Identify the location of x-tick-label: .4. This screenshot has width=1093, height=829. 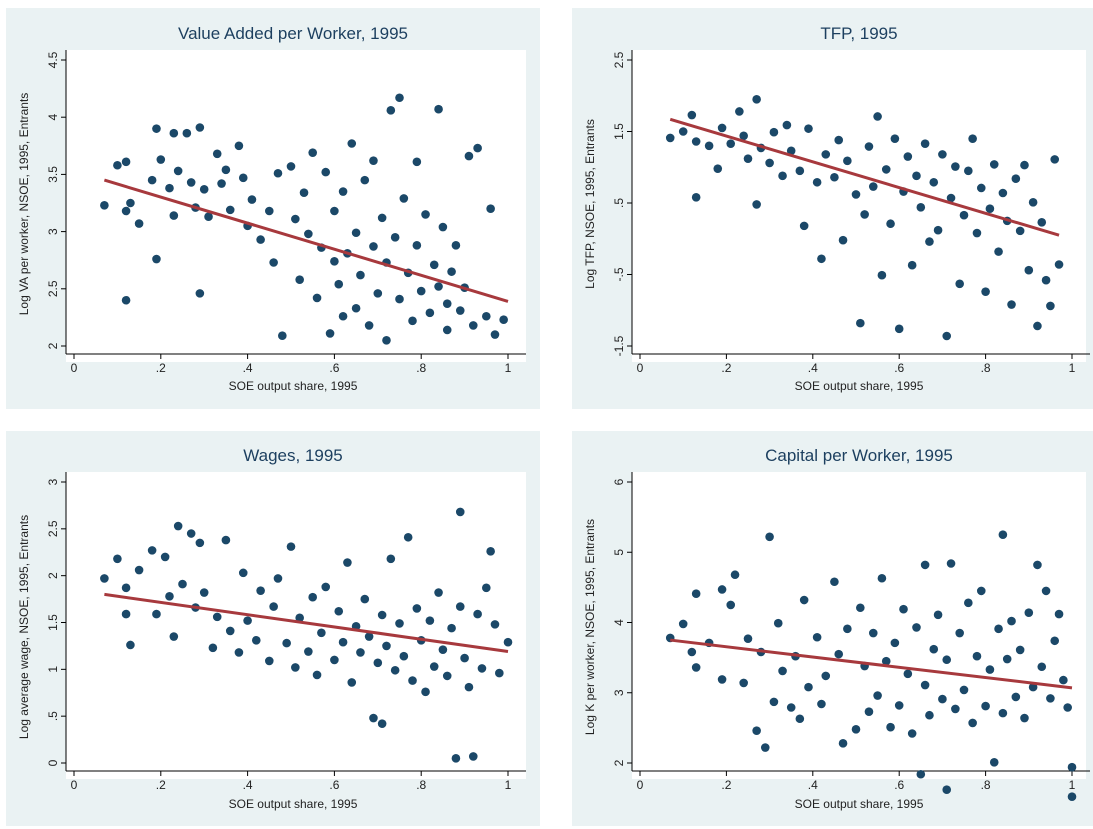
(248, 785).